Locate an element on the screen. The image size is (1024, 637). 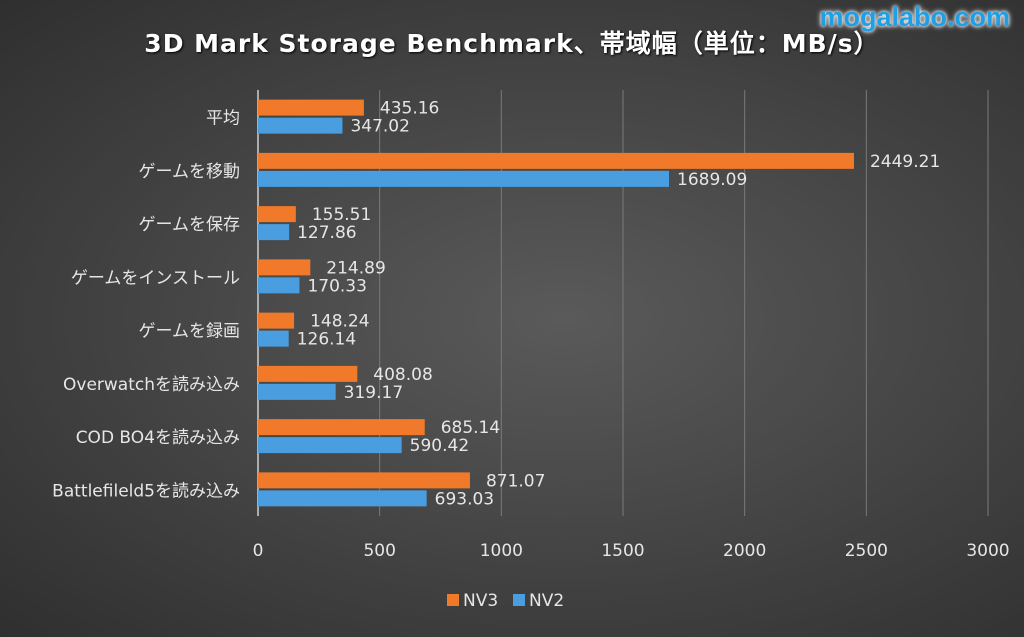
x-tick-label: 3000 is located at coordinates (987, 551).